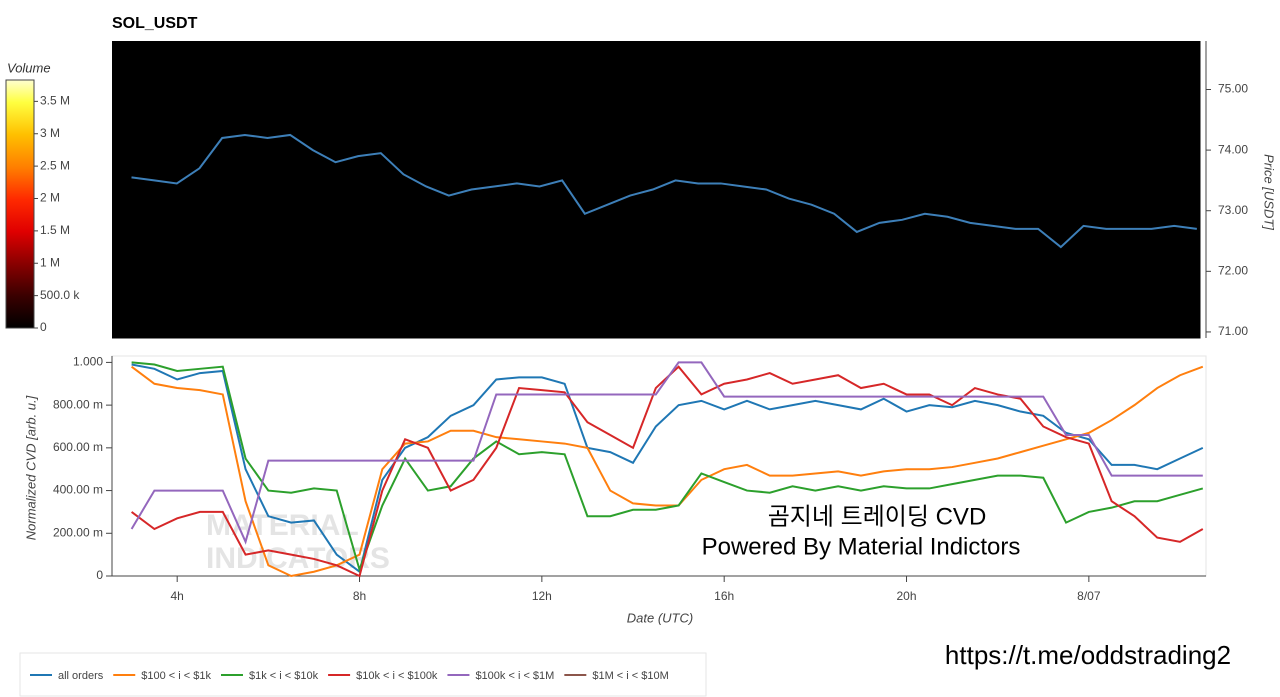 This screenshot has height=697, width=1280. I want to click on y-tick-label: 73.00, so click(1233, 210).